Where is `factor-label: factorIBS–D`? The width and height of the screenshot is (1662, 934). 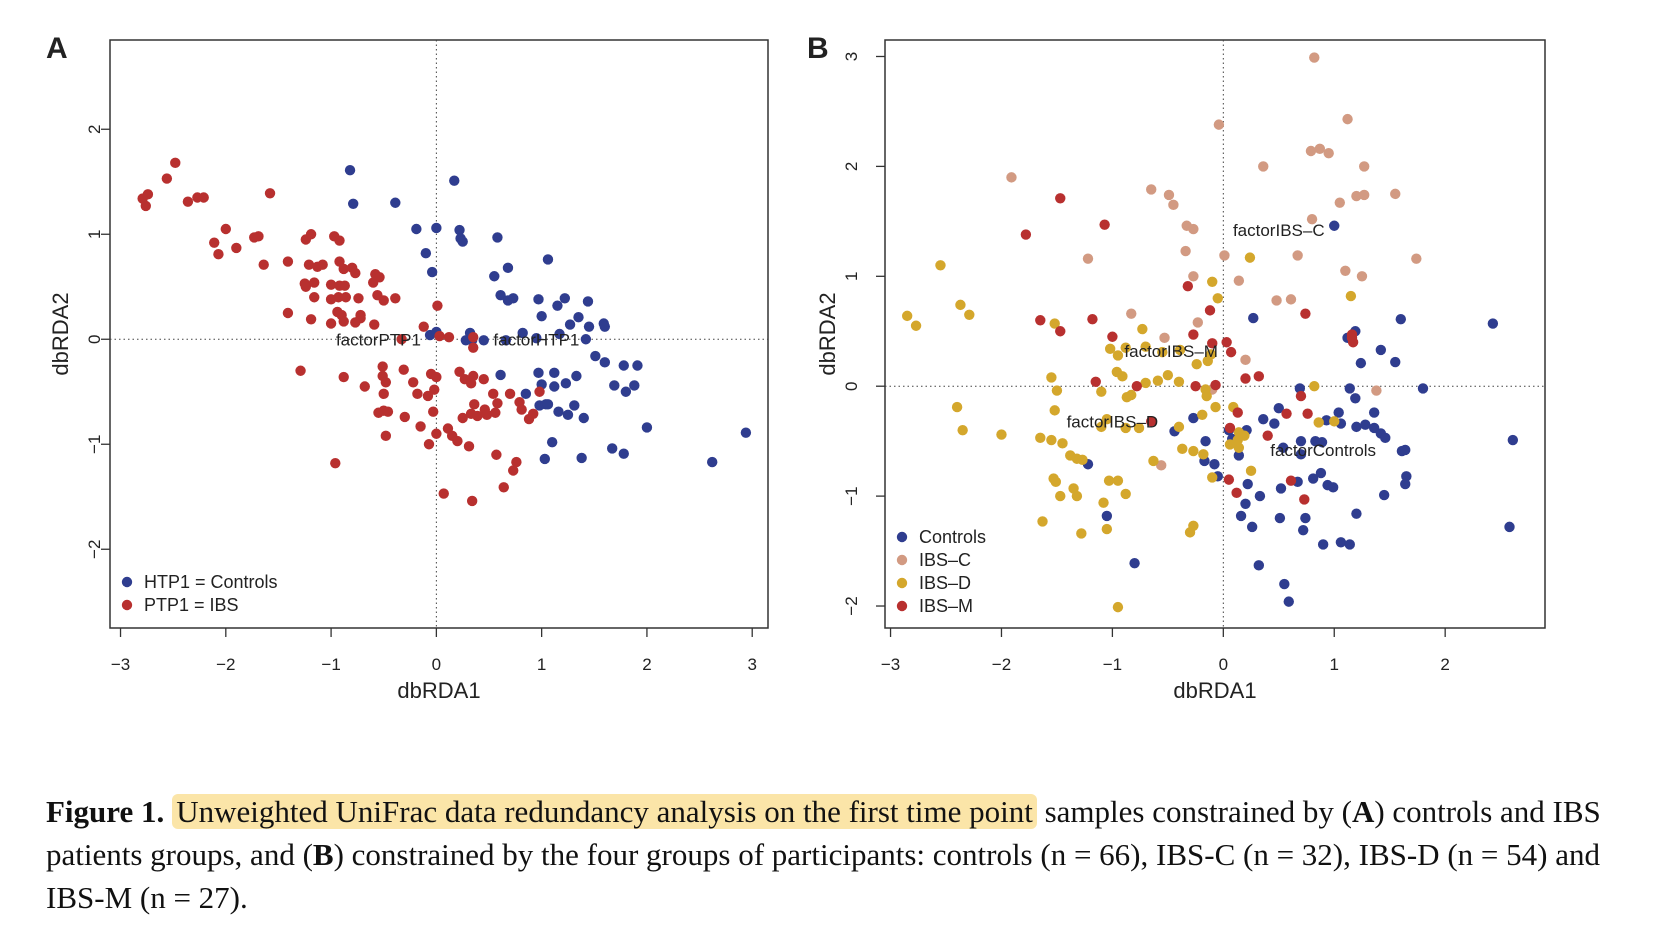 factor-label: factorIBS–D is located at coordinates (1113, 421).